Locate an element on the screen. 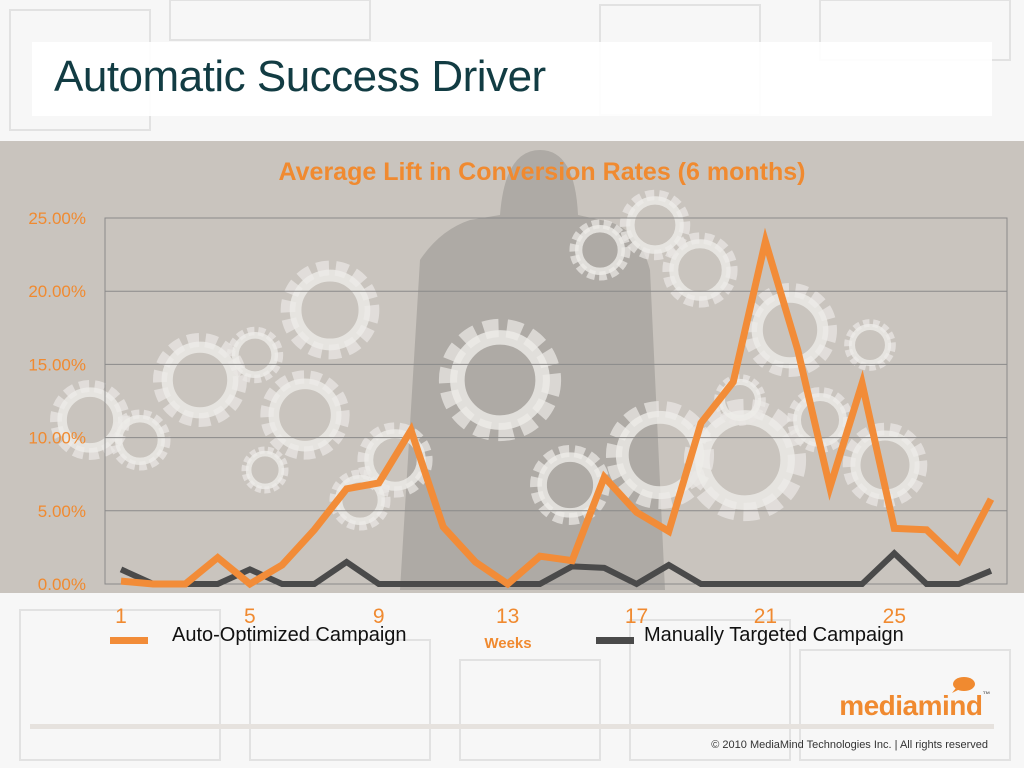 This screenshot has height=768, width=1024. y-tick-label: 0.00% is located at coordinates (62, 584).